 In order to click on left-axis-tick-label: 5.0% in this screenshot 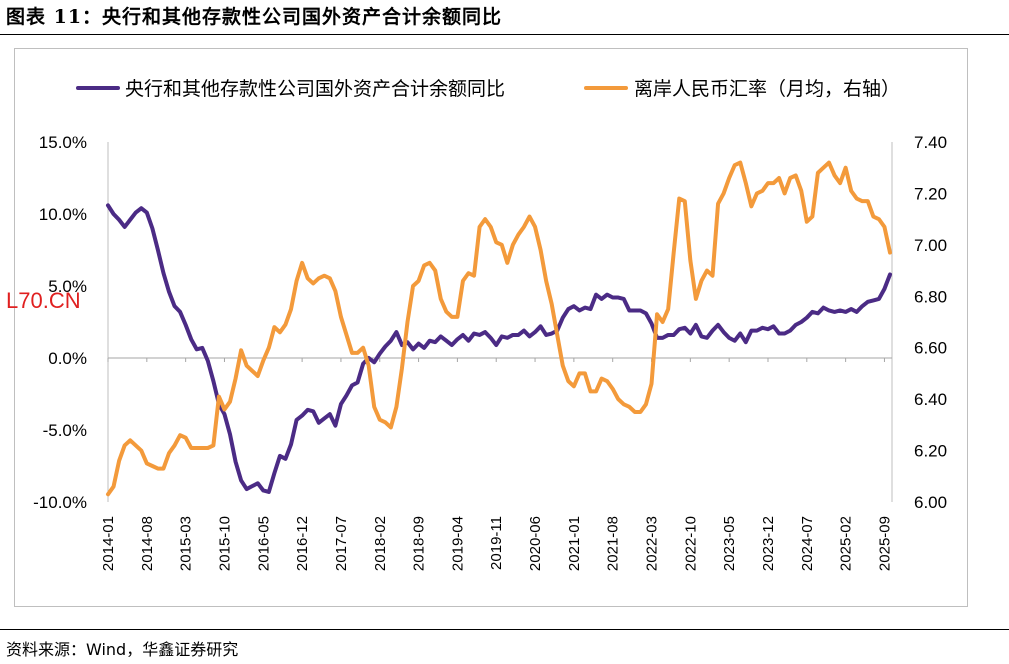, I will do `click(67, 286)`.